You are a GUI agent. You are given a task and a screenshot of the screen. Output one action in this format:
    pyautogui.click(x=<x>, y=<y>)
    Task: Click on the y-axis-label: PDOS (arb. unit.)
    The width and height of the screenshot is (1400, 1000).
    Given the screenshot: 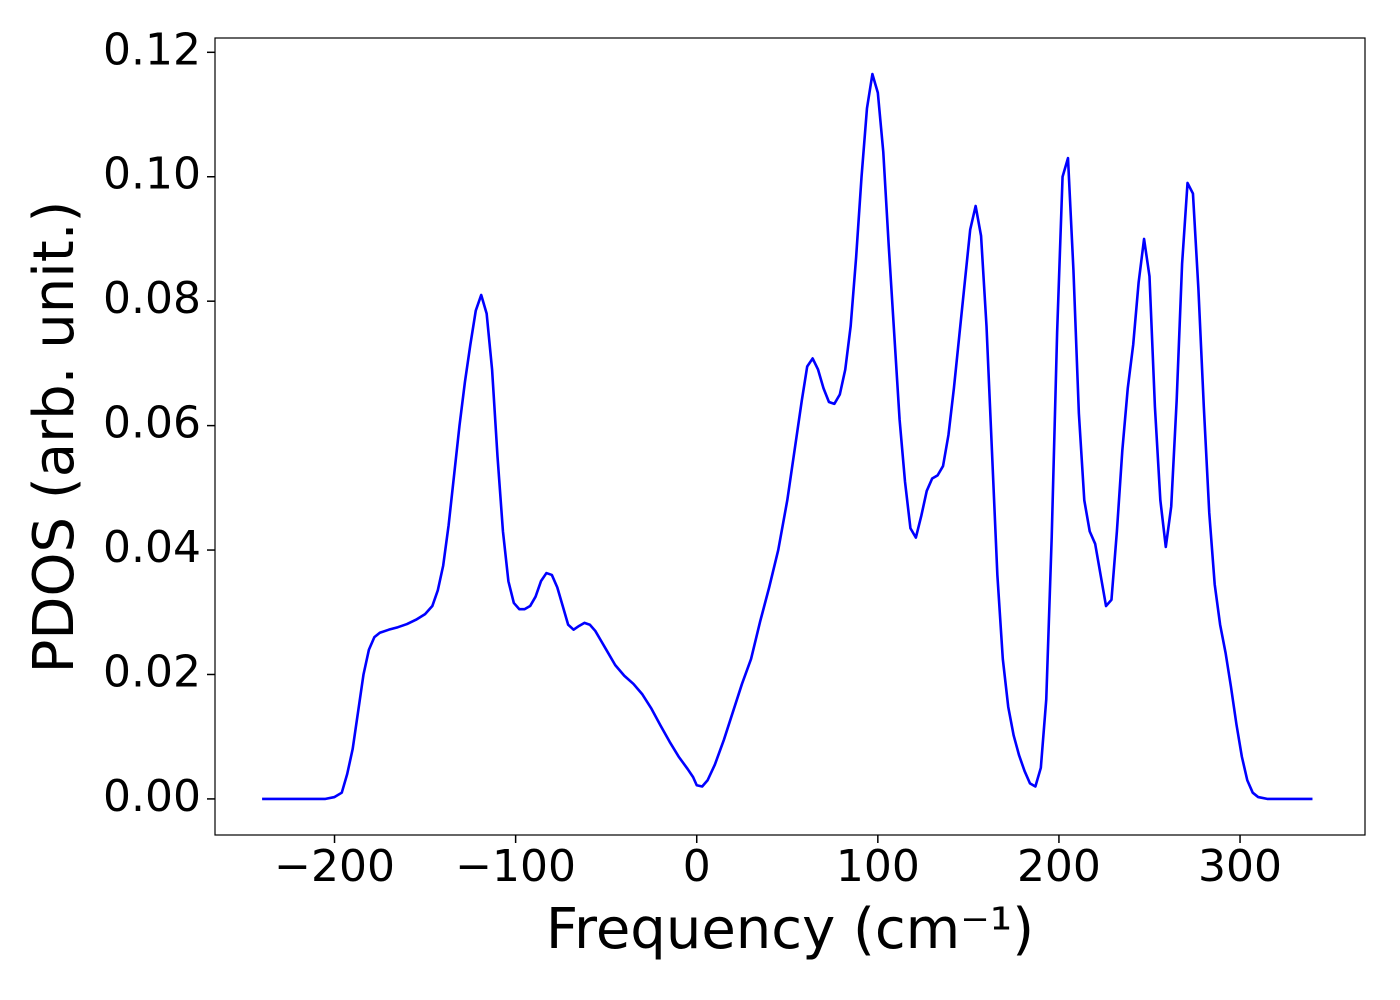 What is the action you would take?
    pyautogui.click(x=54, y=437)
    